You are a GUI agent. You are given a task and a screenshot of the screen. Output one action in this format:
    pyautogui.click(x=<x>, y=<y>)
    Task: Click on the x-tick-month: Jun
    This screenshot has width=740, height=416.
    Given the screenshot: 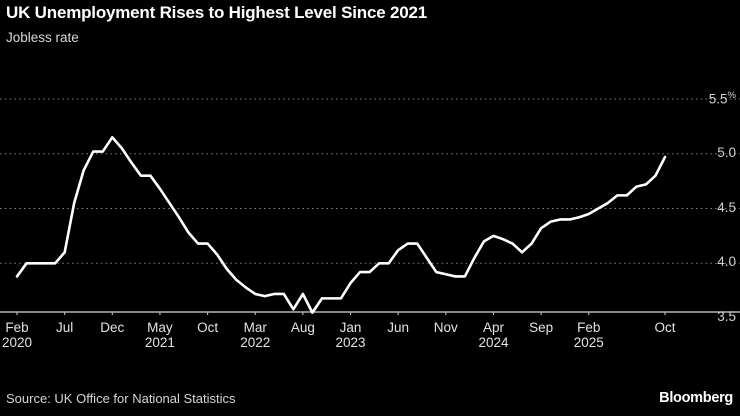 What is the action you would take?
    pyautogui.click(x=398, y=327)
    